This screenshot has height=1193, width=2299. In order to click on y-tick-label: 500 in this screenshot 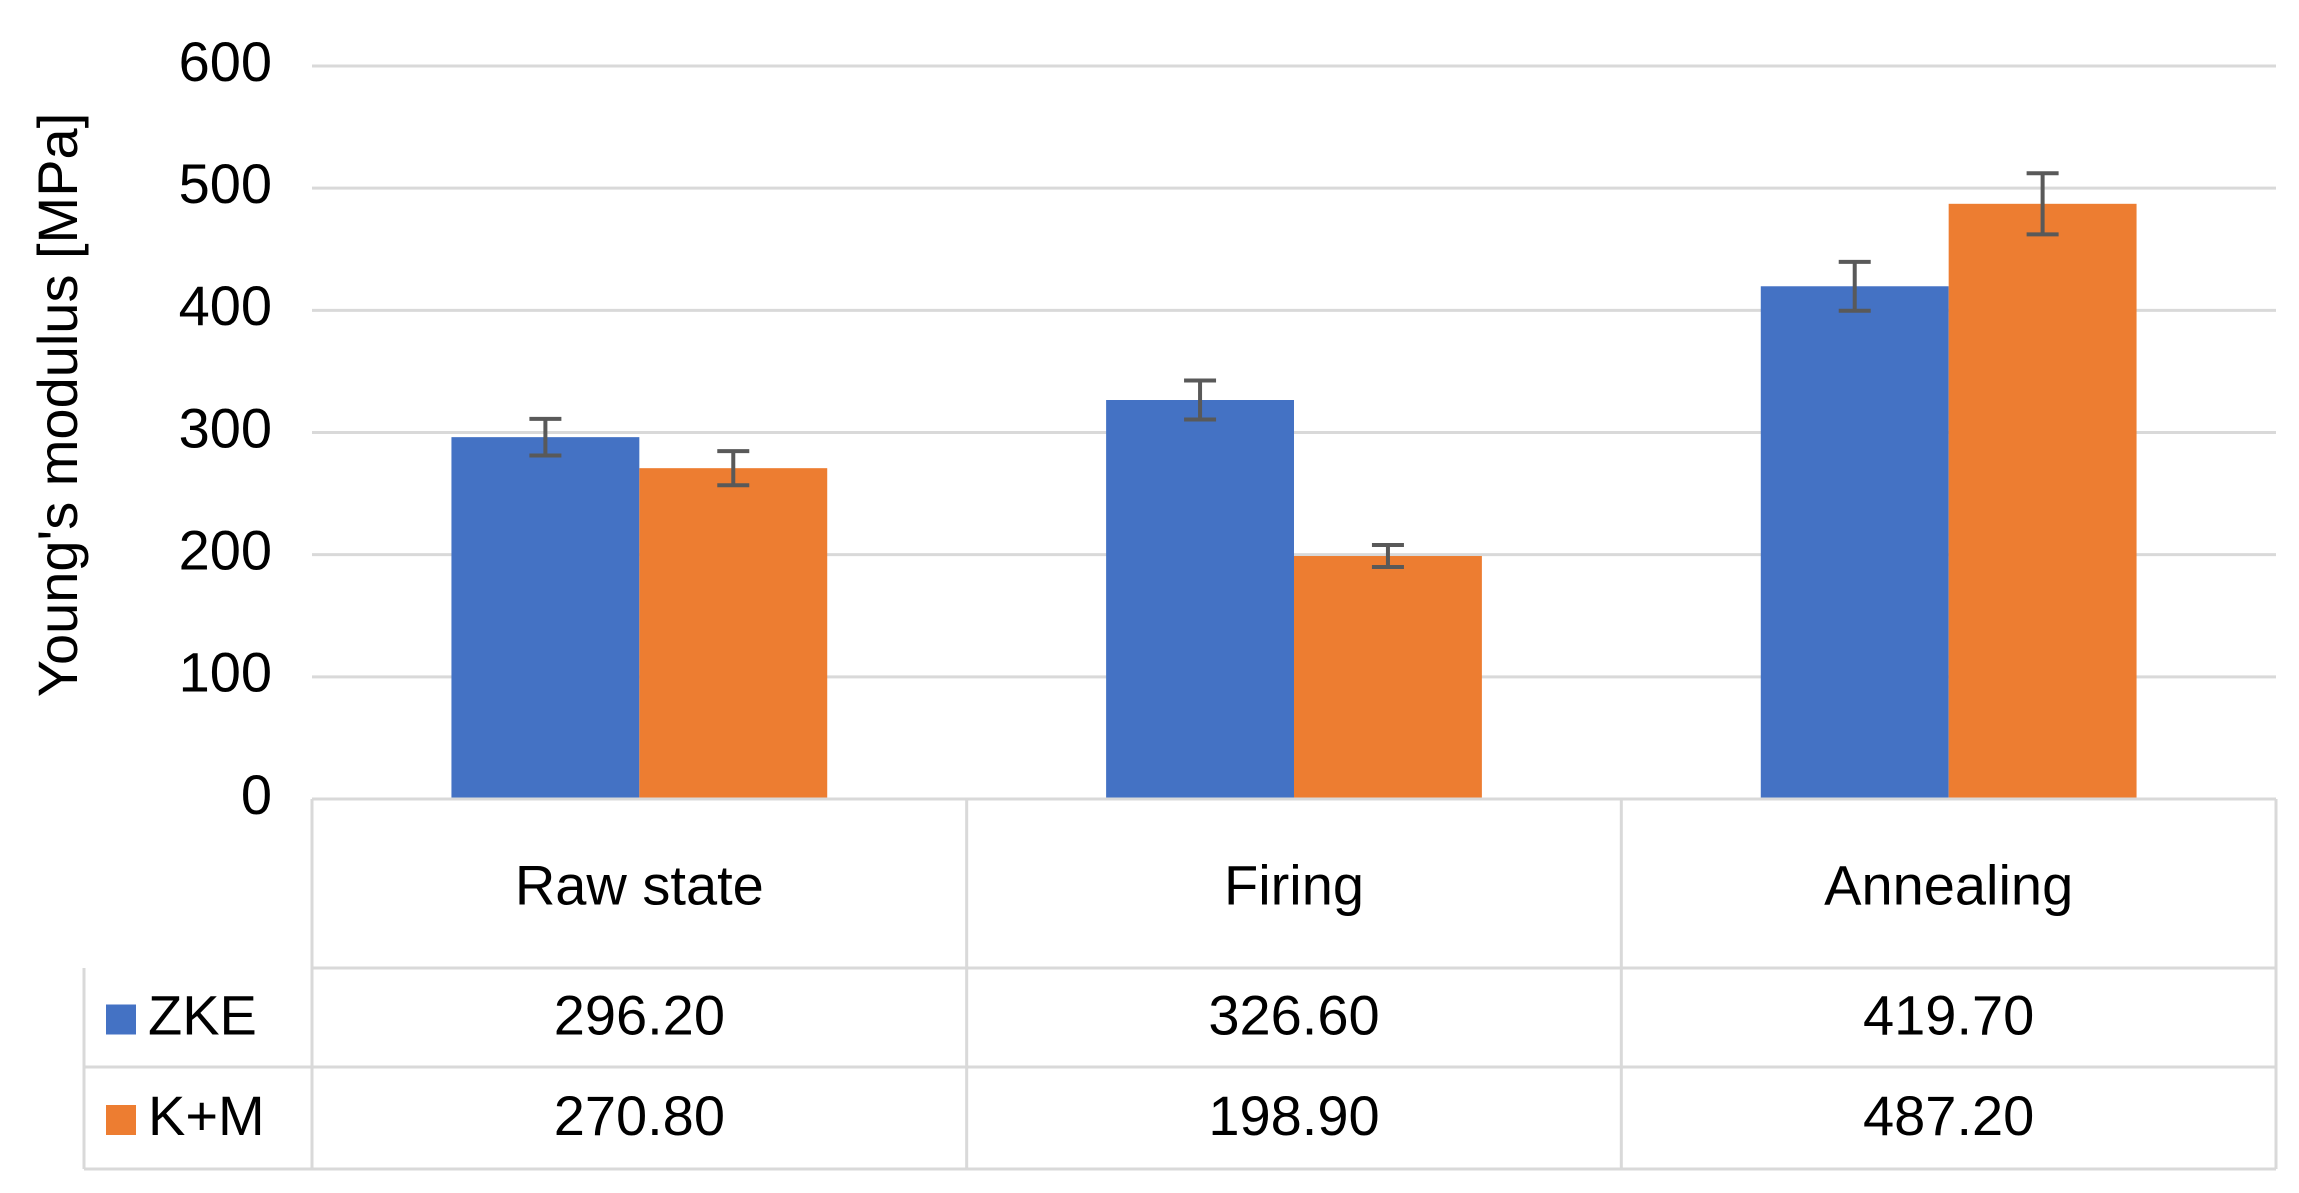, I will do `click(225, 183)`.